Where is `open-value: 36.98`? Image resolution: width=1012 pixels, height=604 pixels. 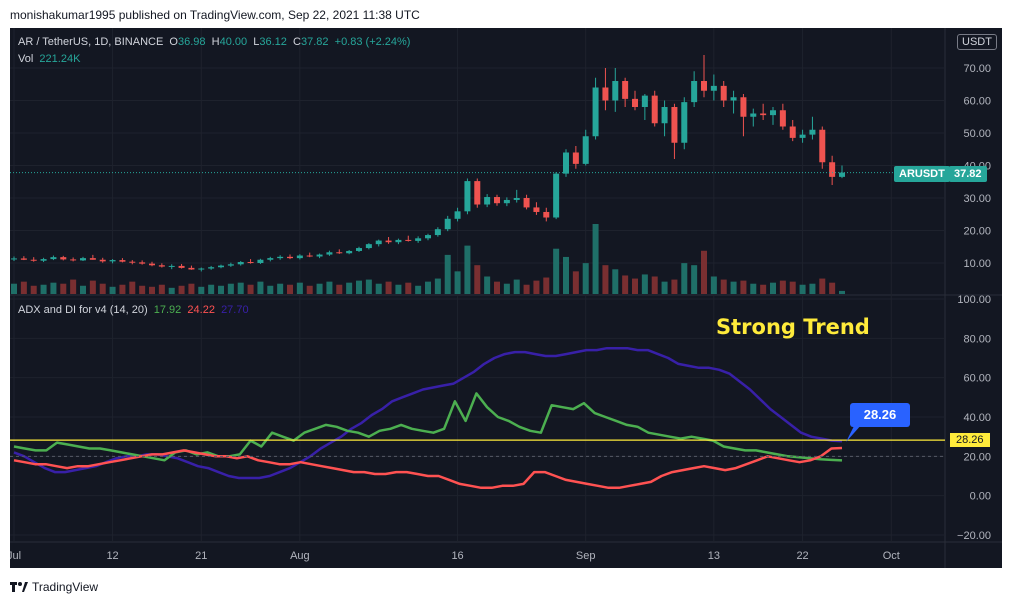 open-value: 36.98 is located at coordinates (191, 42).